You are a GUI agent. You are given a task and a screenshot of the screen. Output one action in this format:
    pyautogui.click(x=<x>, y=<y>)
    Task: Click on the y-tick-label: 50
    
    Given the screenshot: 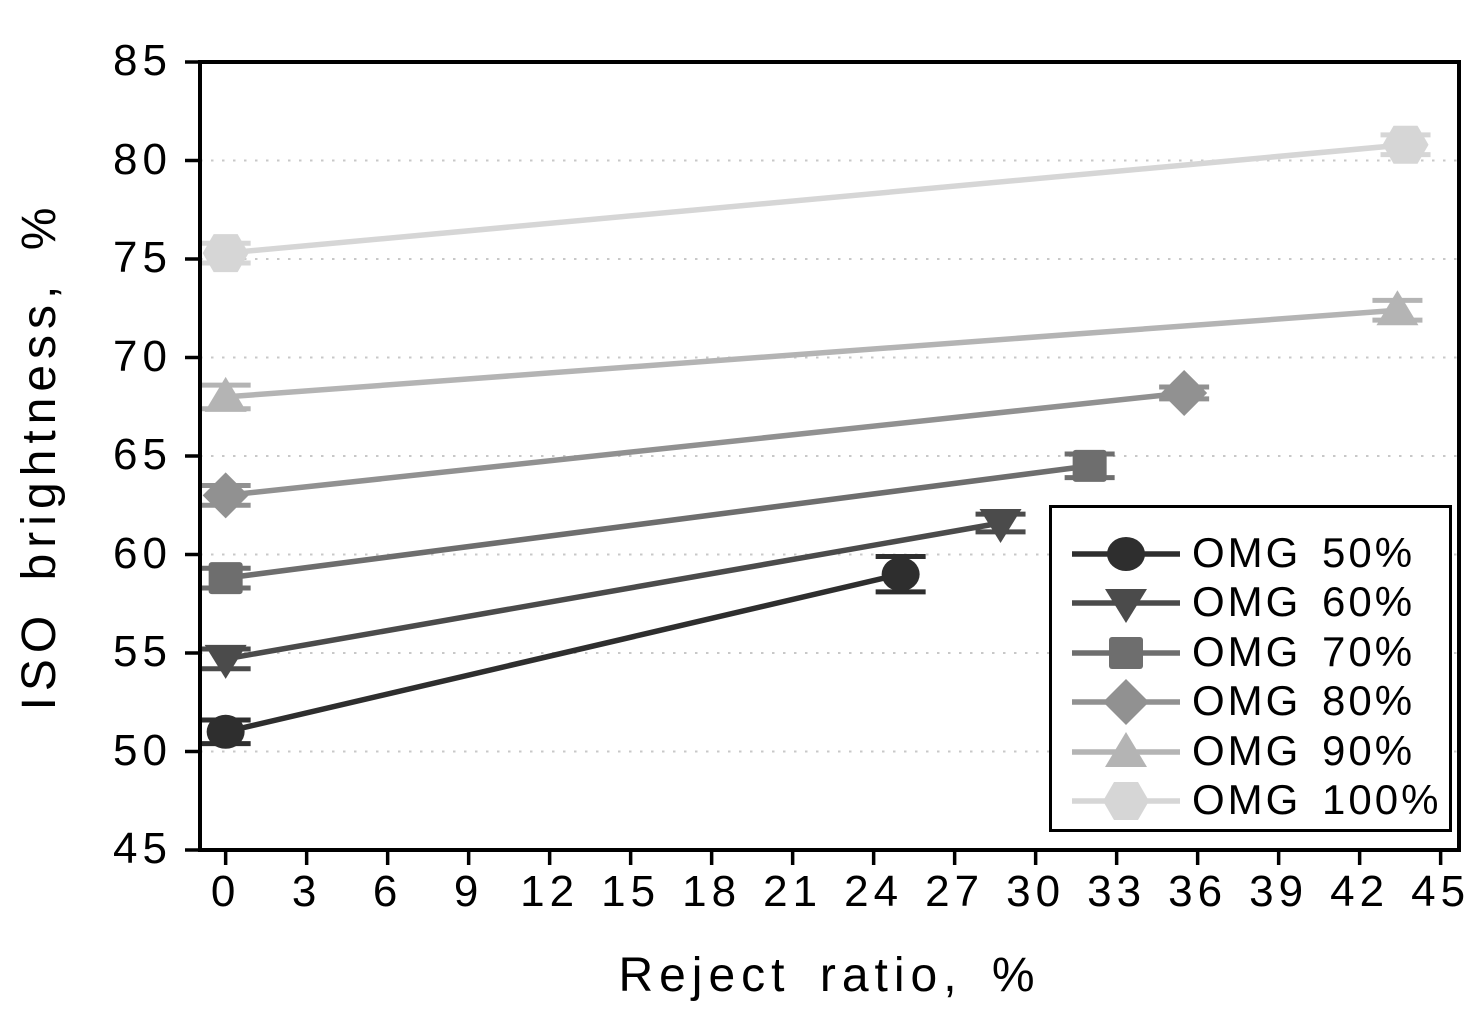 What is the action you would take?
    pyautogui.click(x=142, y=750)
    